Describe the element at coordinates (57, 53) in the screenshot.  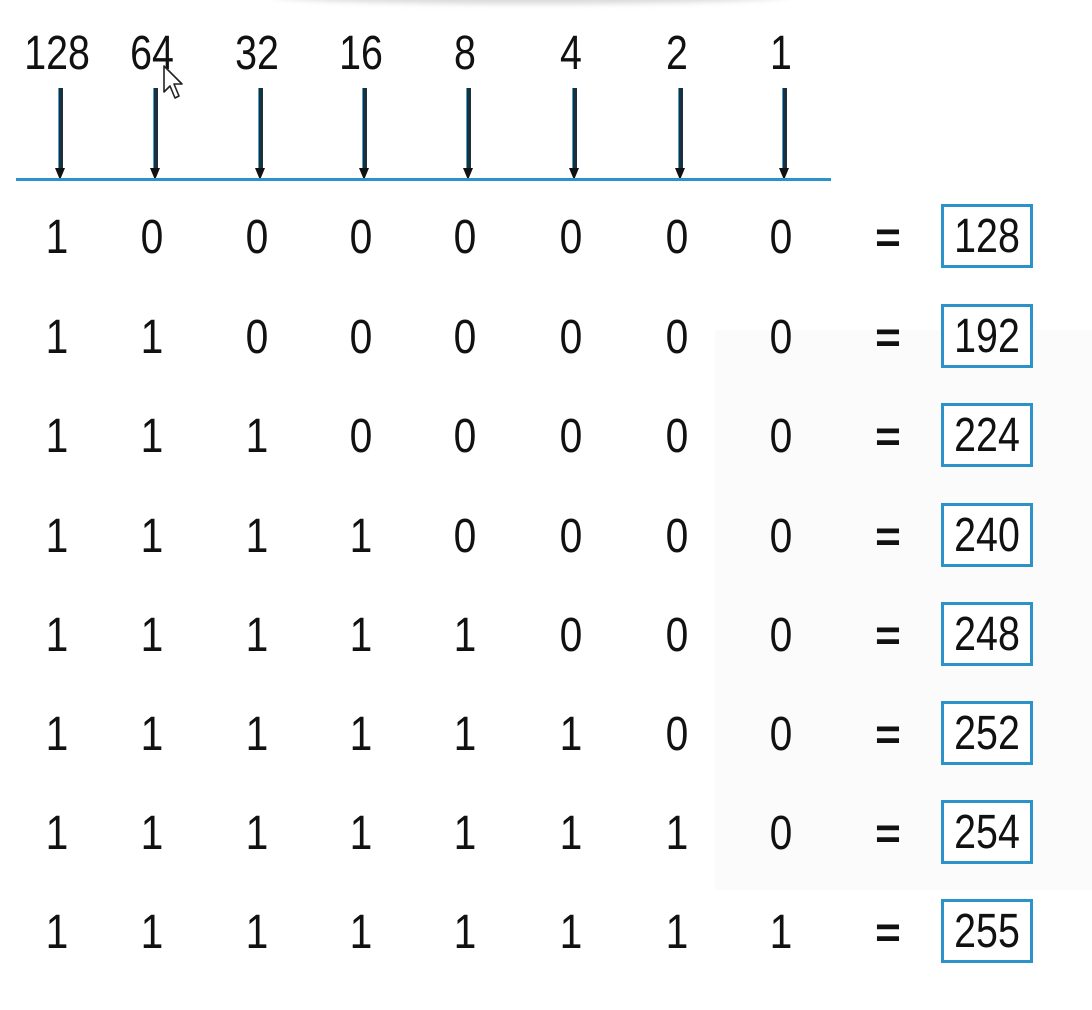
I see `weight-label-128: 128` at that location.